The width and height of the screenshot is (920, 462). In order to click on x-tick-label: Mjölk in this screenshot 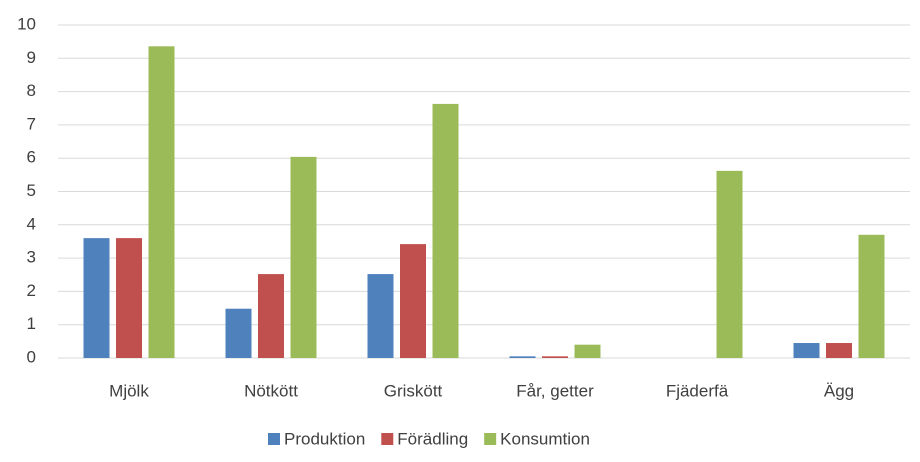, I will do `click(129, 390)`.